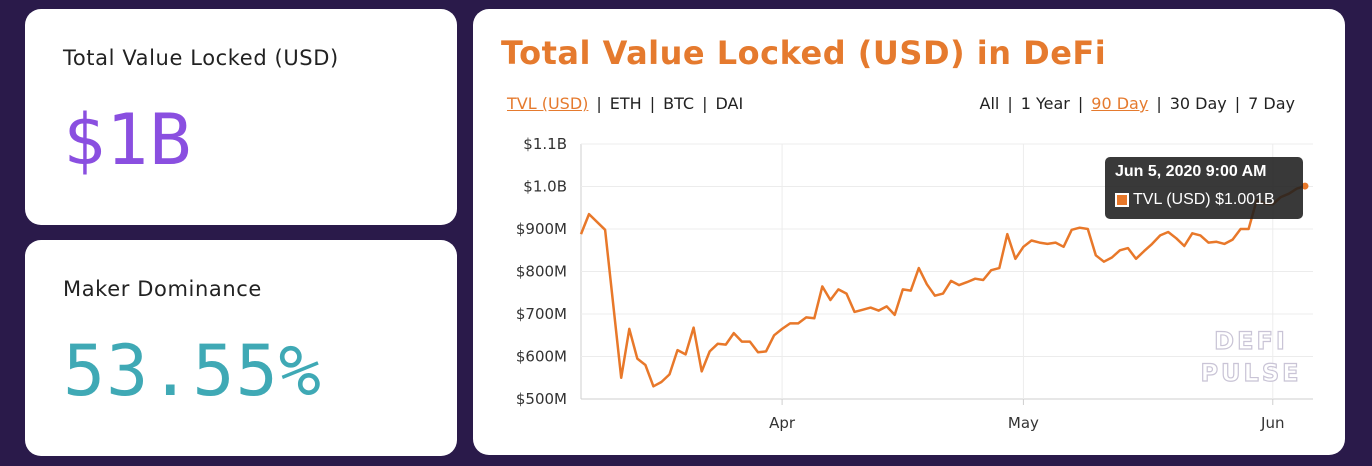 The height and width of the screenshot is (466, 1372). I want to click on tab-range-all: All, so click(989, 103).